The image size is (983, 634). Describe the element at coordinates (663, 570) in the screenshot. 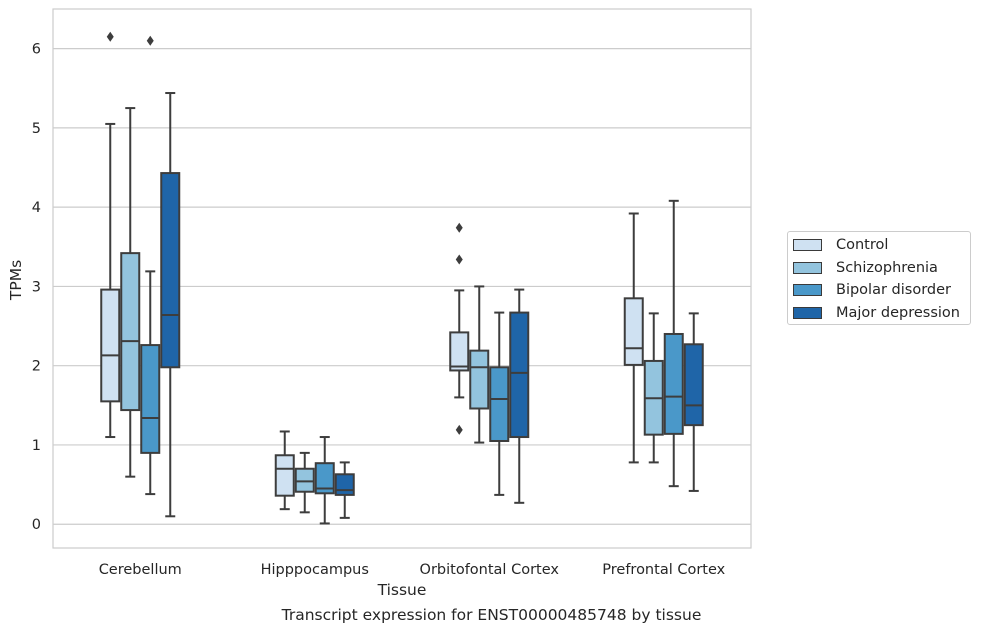

I see `x-tick-label: Prefrontal Cortex` at that location.